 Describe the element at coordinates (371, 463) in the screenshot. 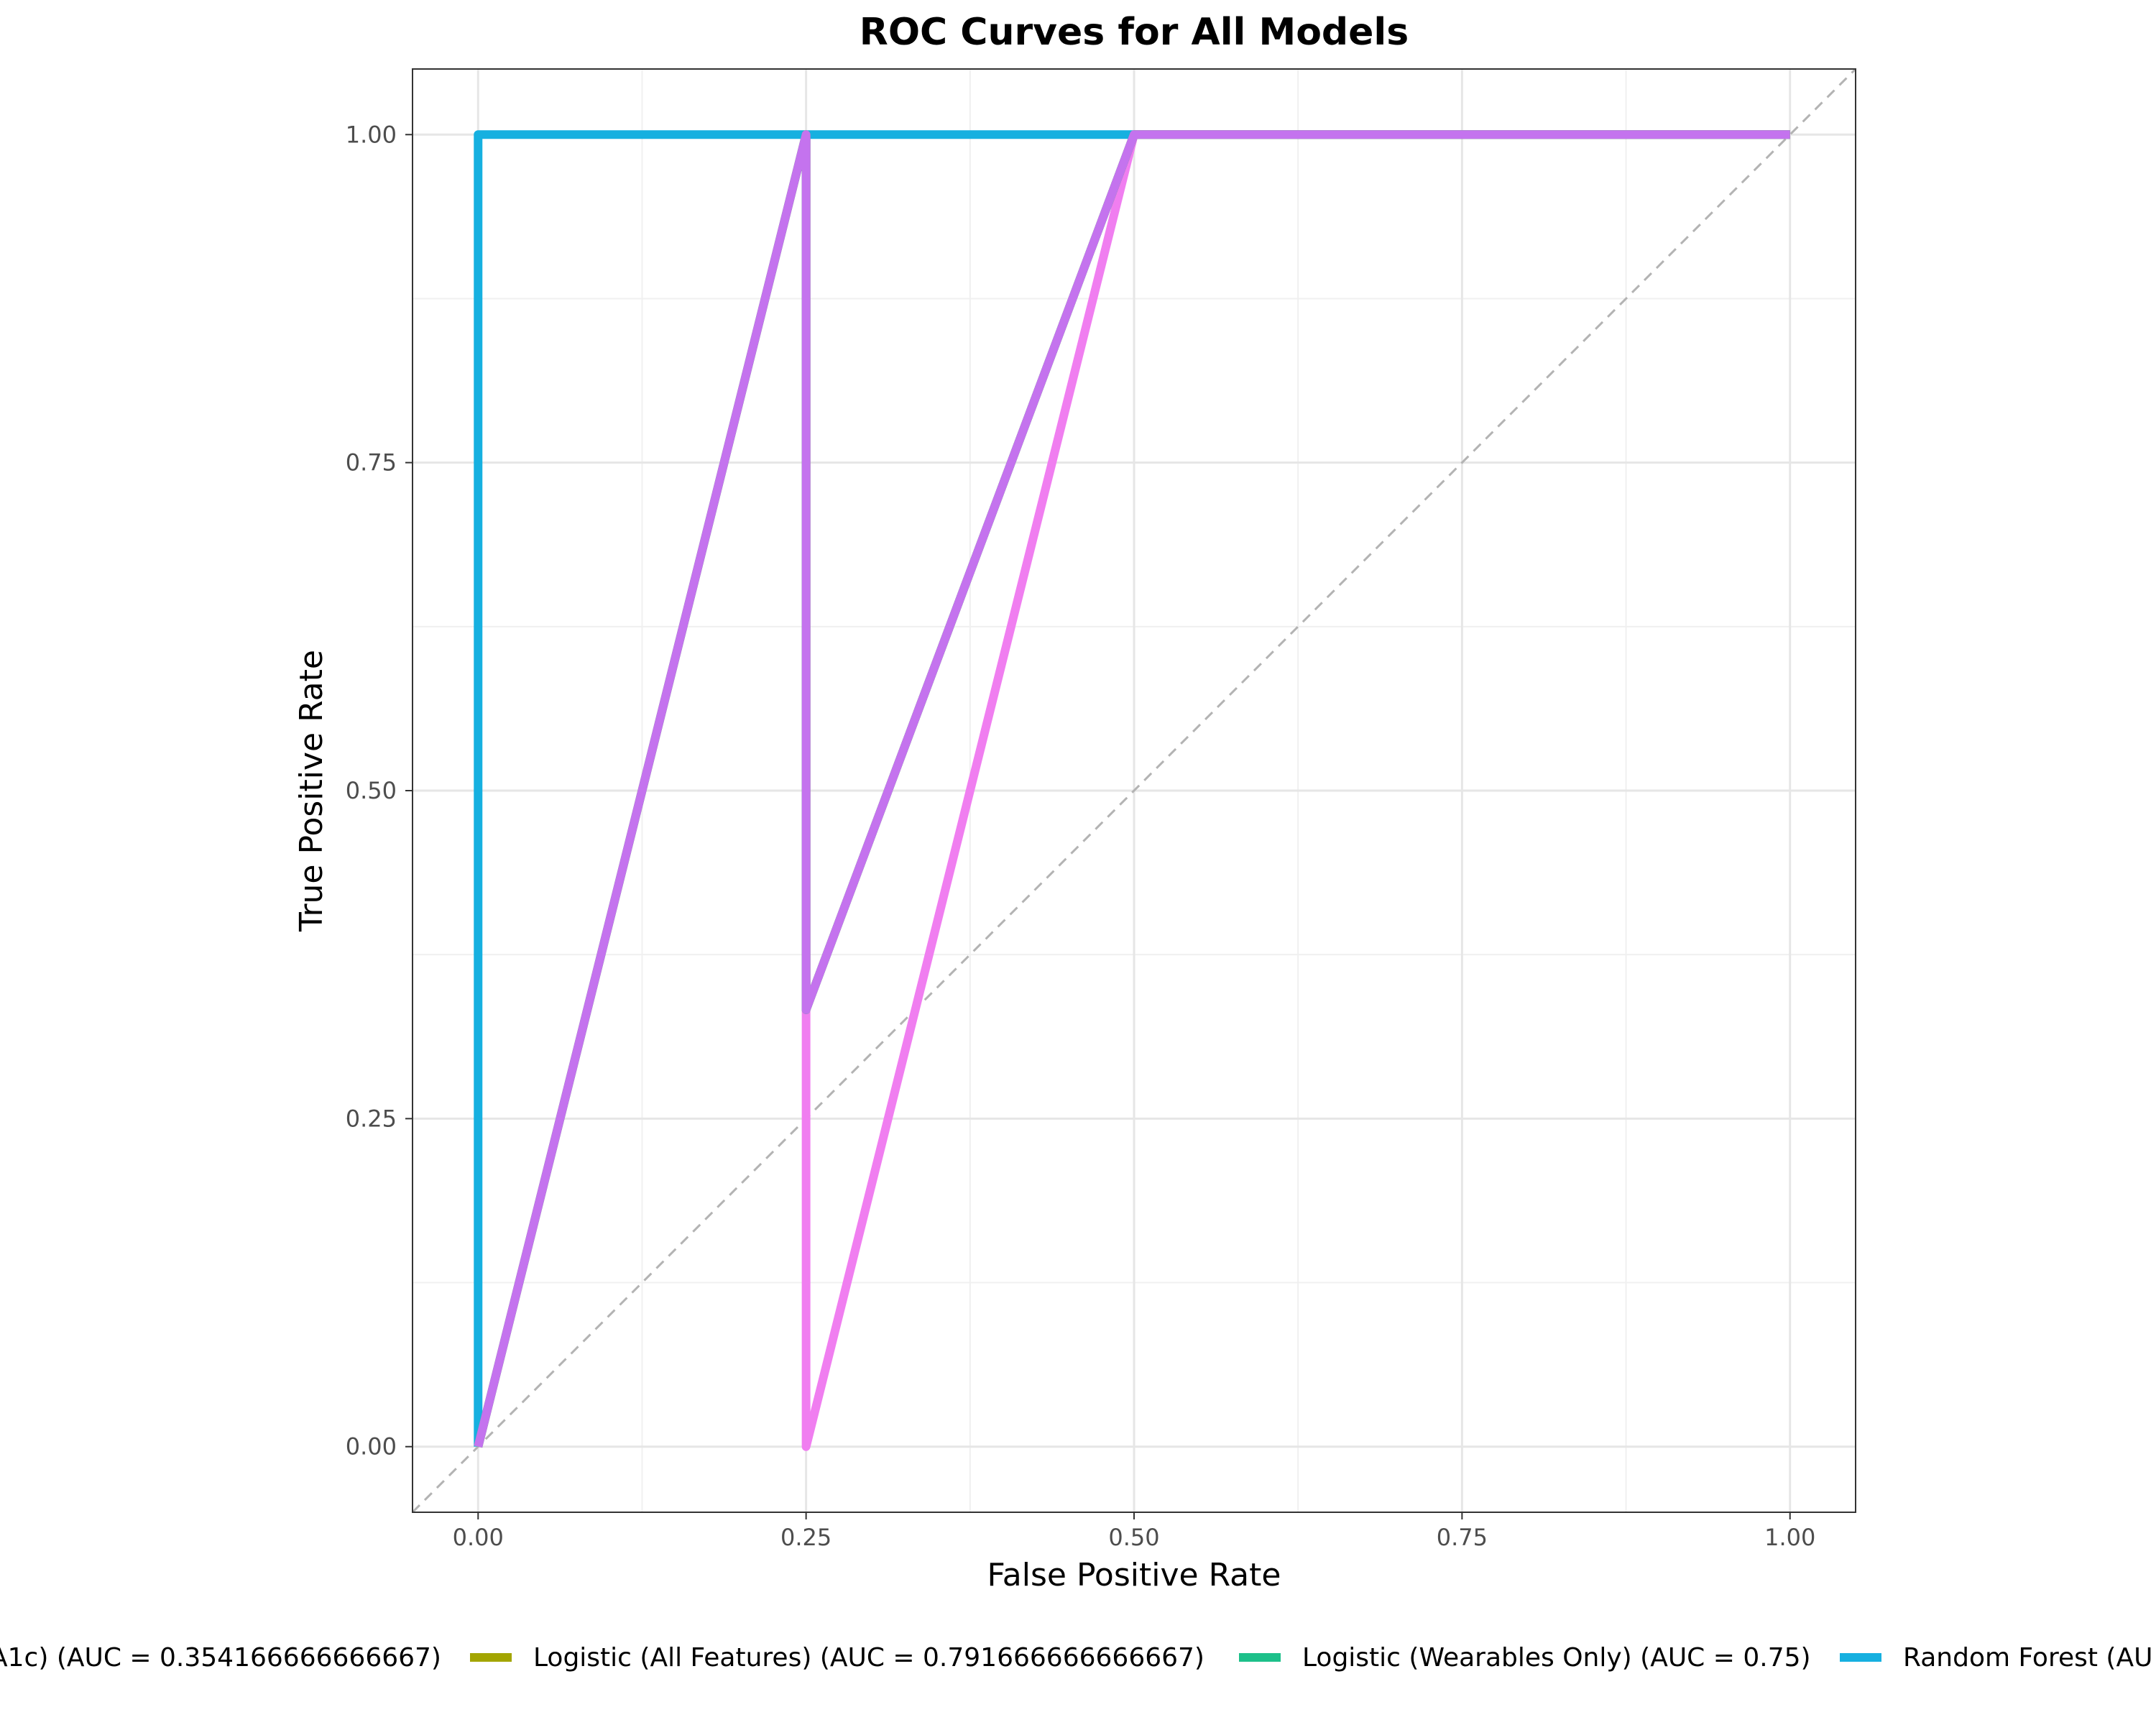

I see `y-tick-label-3: 0.75` at that location.